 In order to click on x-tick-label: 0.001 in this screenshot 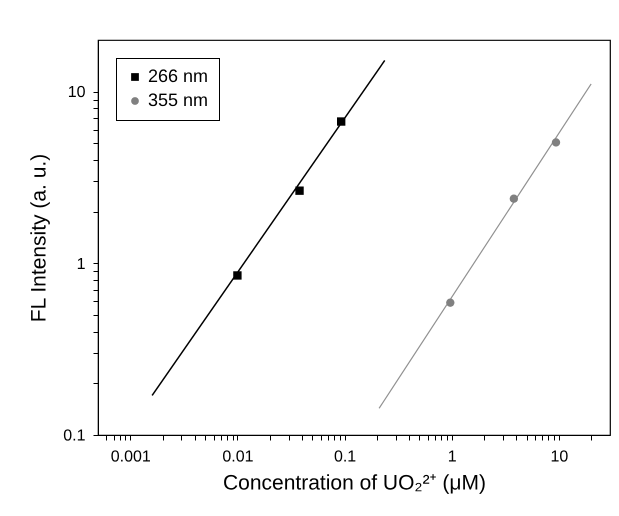, I will do `click(130, 457)`.